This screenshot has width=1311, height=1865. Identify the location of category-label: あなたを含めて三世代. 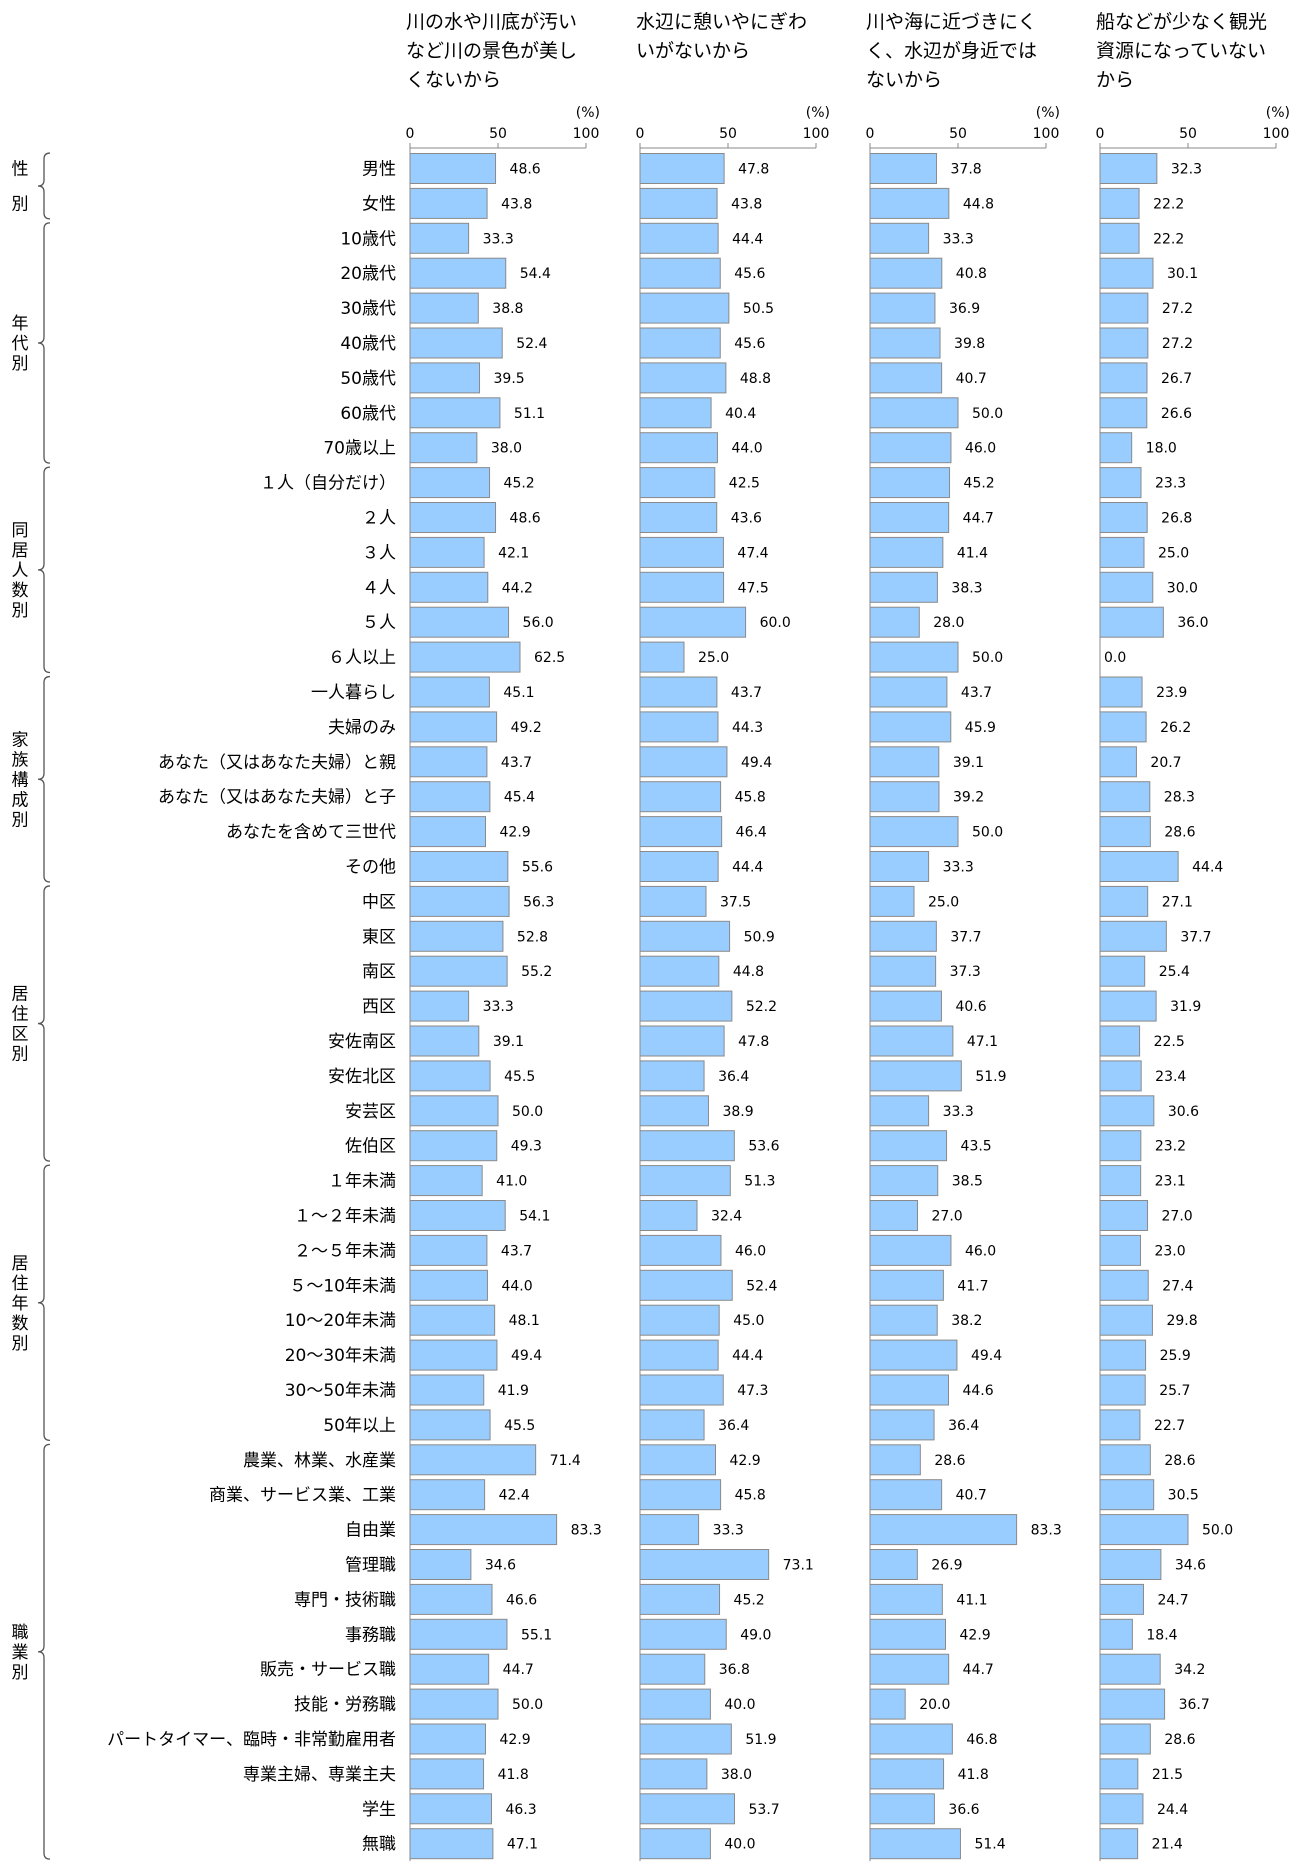
(311, 833).